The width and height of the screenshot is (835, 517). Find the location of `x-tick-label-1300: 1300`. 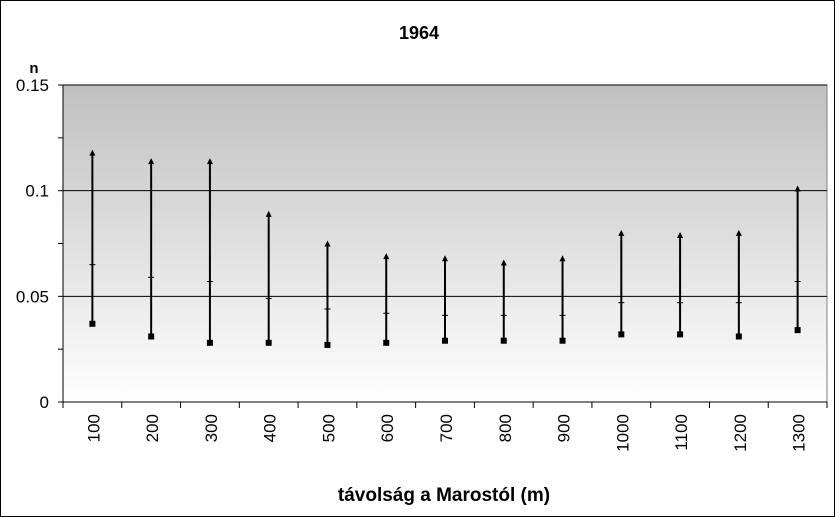

x-tick-label-1300: 1300 is located at coordinates (799, 433).